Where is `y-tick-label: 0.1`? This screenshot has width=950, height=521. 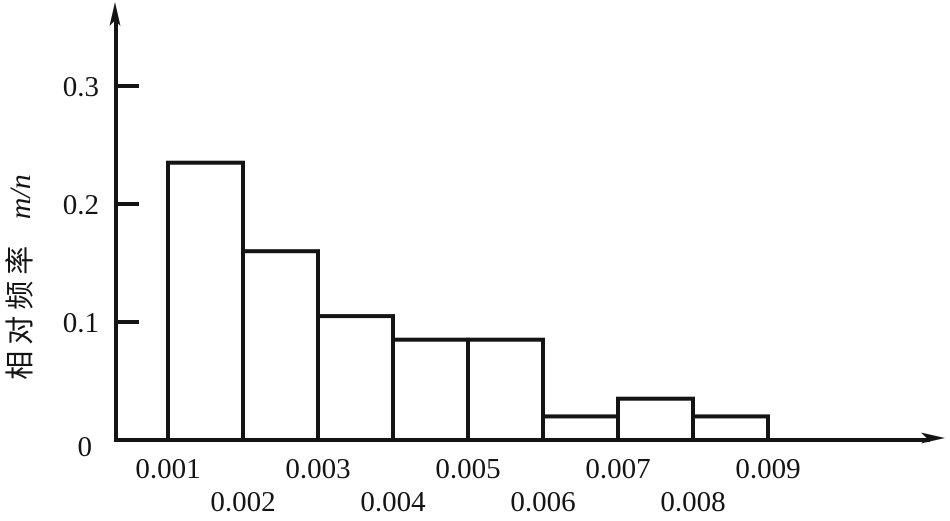 y-tick-label: 0.1 is located at coordinates (81, 323).